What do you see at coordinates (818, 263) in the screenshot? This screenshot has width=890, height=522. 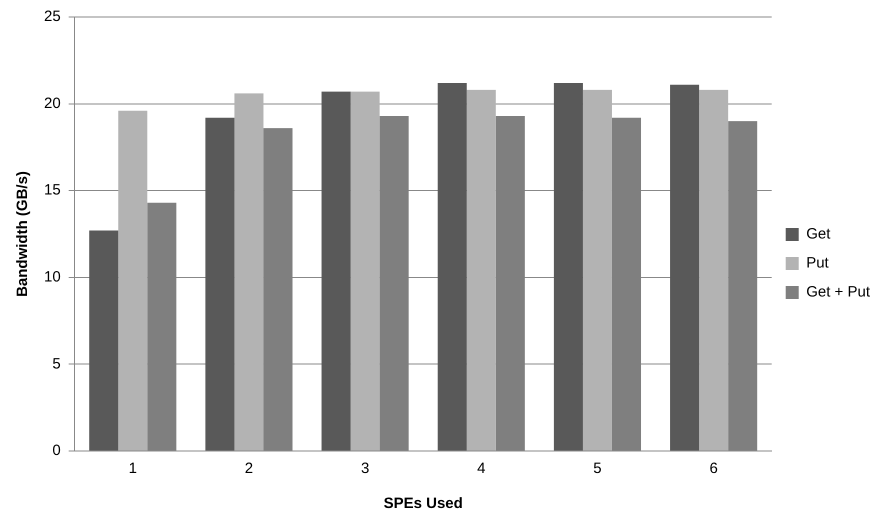 I see `legend-label: Put` at bounding box center [818, 263].